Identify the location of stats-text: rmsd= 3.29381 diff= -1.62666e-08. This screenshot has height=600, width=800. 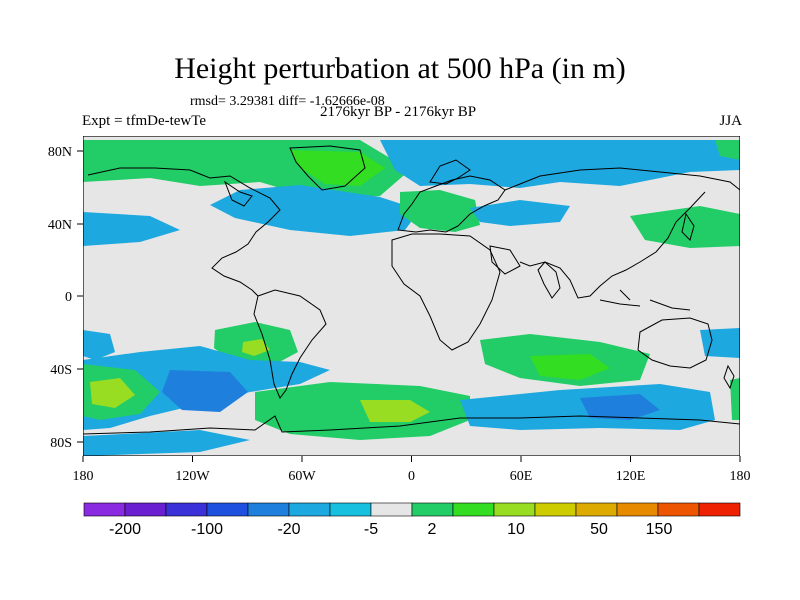
(287, 101).